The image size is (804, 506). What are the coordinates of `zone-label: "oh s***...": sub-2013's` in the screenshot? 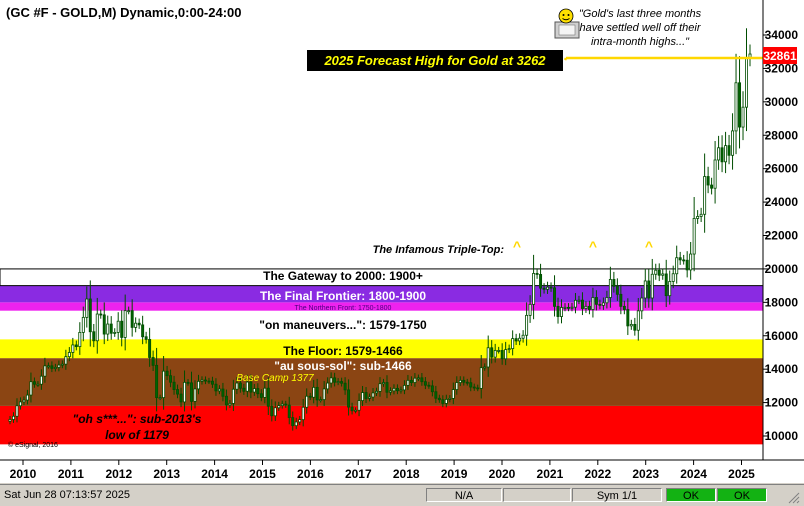 It's located at (137, 419).